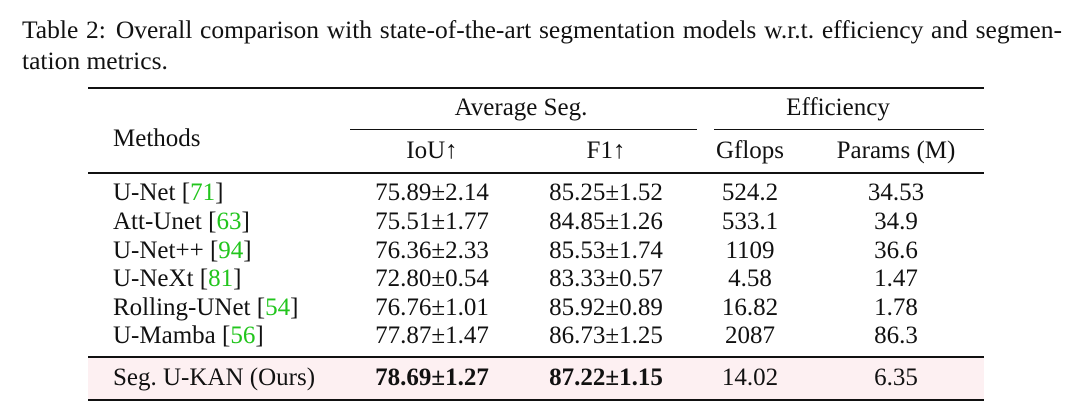 The height and width of the screenshot is (419, 1080). Describe the element at coordinates (432, 278) in the screenshot. I see `iou-cell: 72.80±0.54` at that location.